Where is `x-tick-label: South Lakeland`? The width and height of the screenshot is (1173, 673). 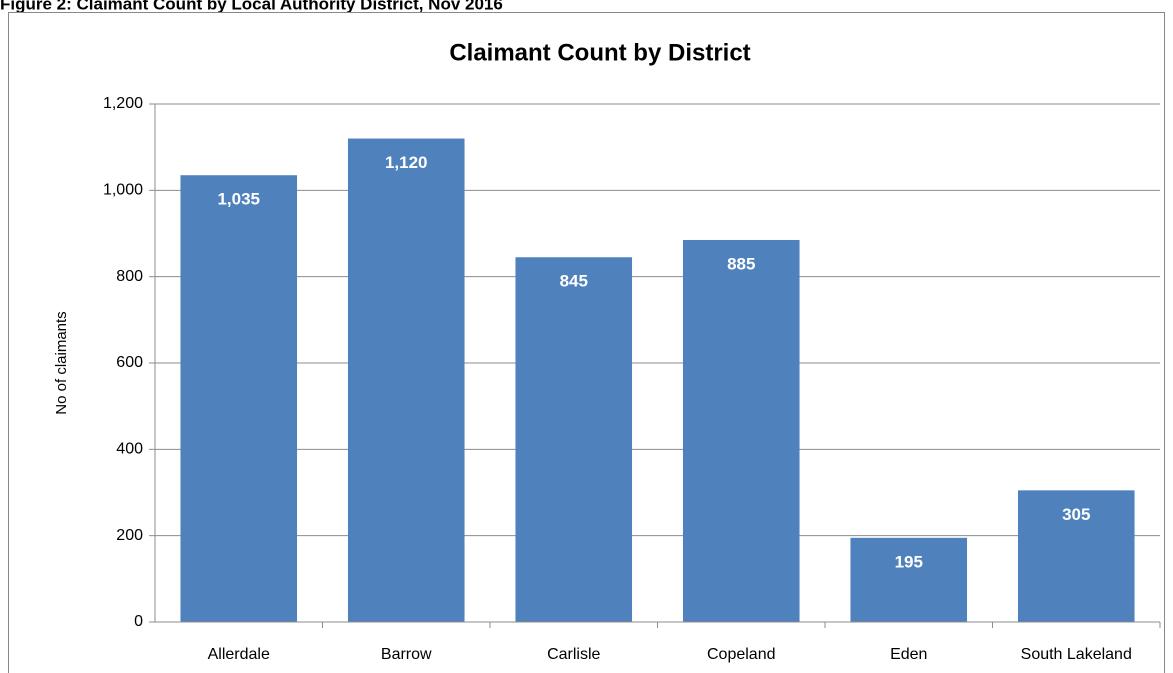 x-tick-label: South Lakeland is located at coordinates (1076, 654).